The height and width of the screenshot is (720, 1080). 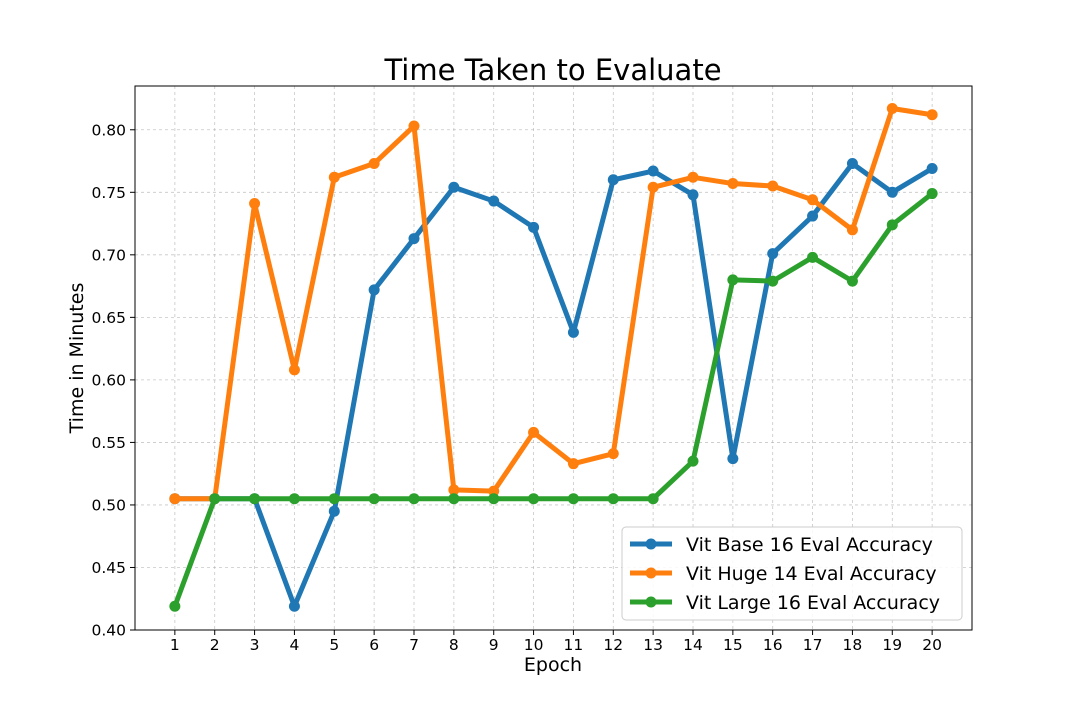 I want to click on x-tick-label: 3, so click(x=255, y=645).